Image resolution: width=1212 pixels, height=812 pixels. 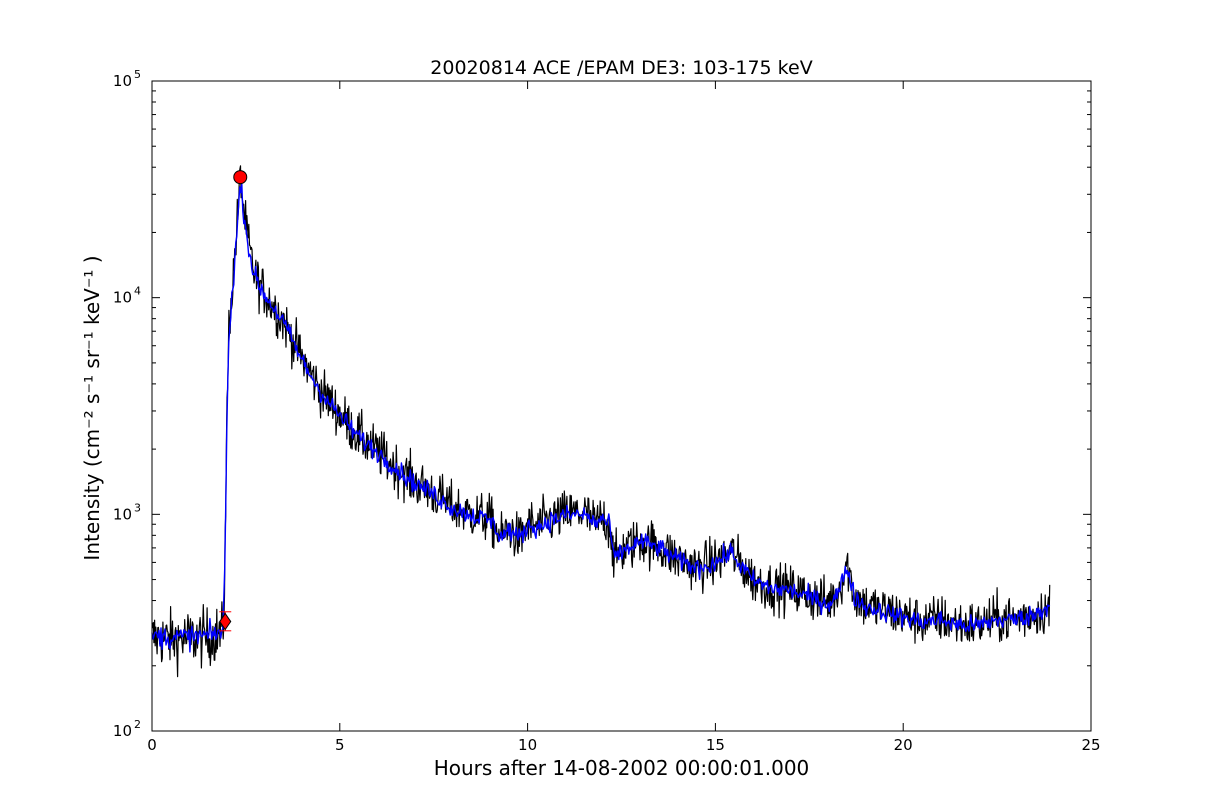 What do you see at coordinates (137, 74) in the screenshot?
I see `y-tick-exponent: 5` at bounding box center [137, 74].